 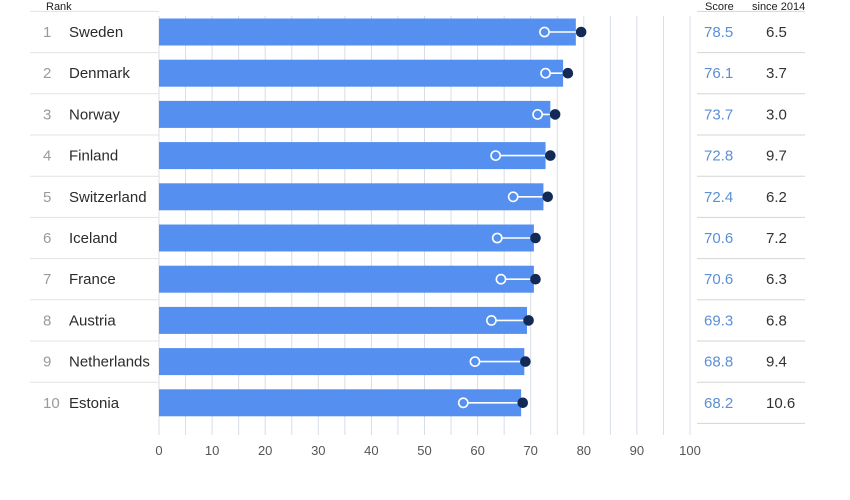 I want to click on rank-label-5: 5, so click(x=47, y=197).